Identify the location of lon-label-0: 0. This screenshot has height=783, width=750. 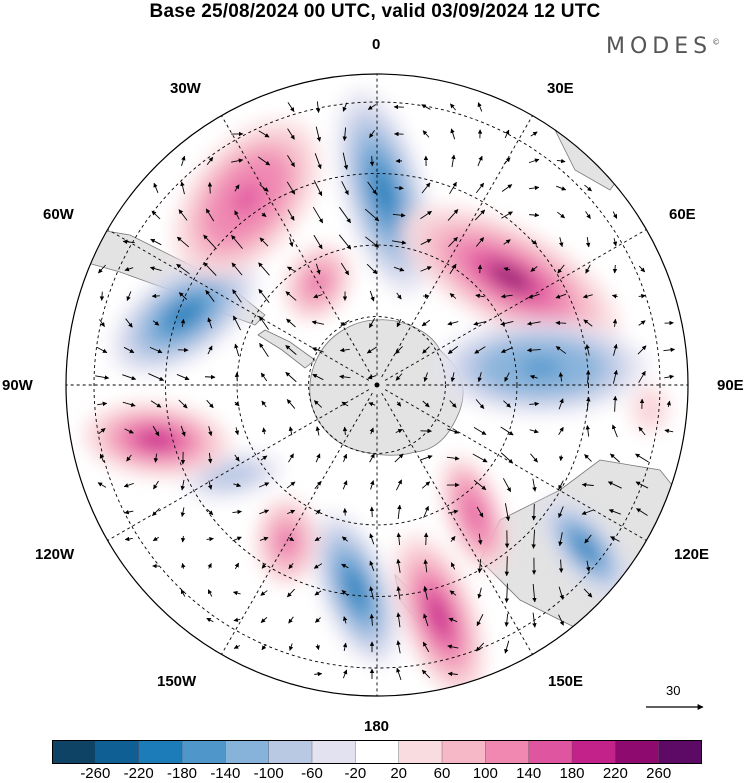
(376, 44).